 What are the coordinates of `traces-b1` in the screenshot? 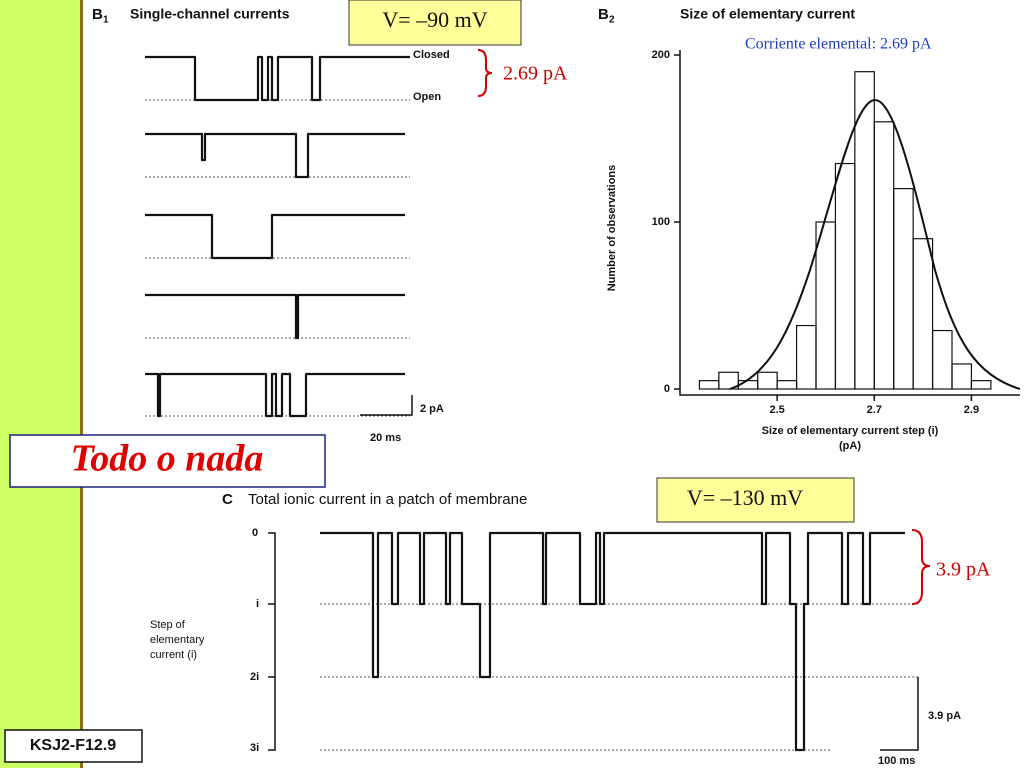 It's located at (277, 236).